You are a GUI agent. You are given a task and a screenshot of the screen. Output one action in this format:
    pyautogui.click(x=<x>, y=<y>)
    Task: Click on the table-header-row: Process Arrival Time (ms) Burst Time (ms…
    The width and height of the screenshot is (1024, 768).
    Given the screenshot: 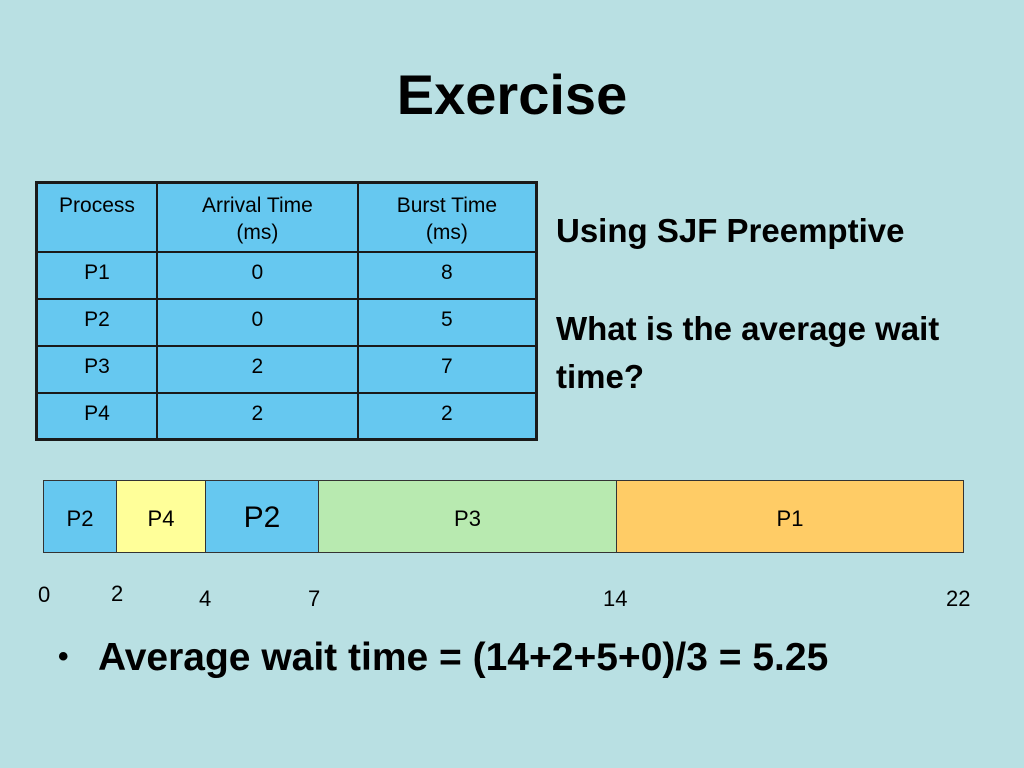 What is the action you would take?
    pyautogui.click(x=286, y=217)
    